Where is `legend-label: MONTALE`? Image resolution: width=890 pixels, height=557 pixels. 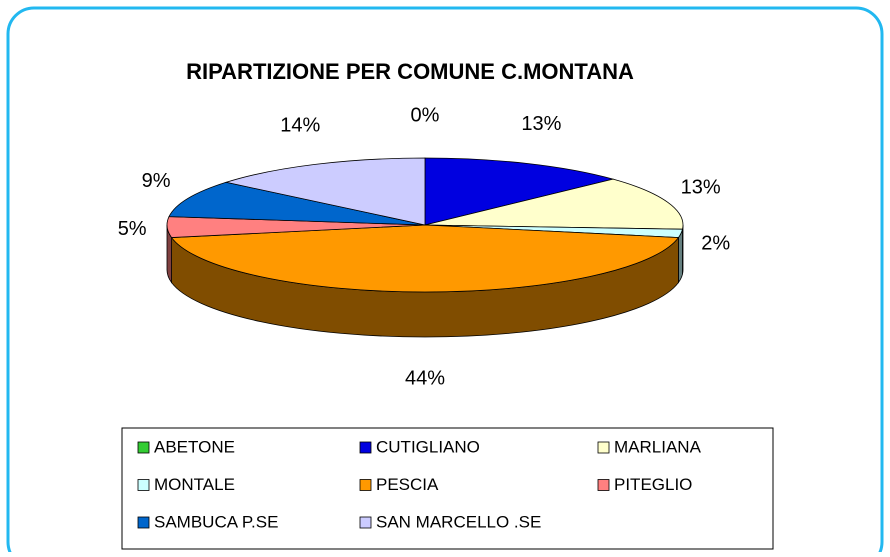
legend-label: MONTALE is located at coordinates (194, 484).